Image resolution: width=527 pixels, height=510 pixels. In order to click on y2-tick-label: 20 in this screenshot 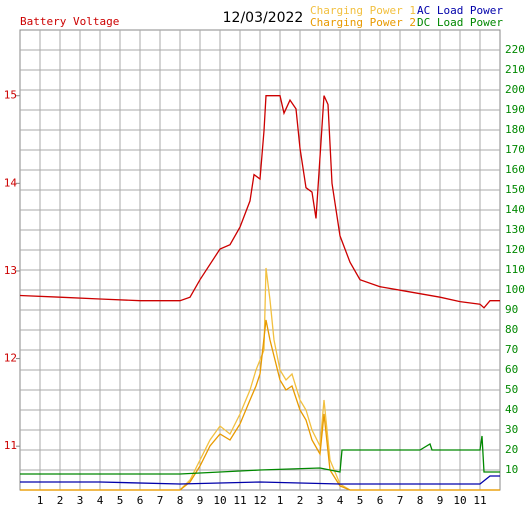, I will do `click(511, 449)`.